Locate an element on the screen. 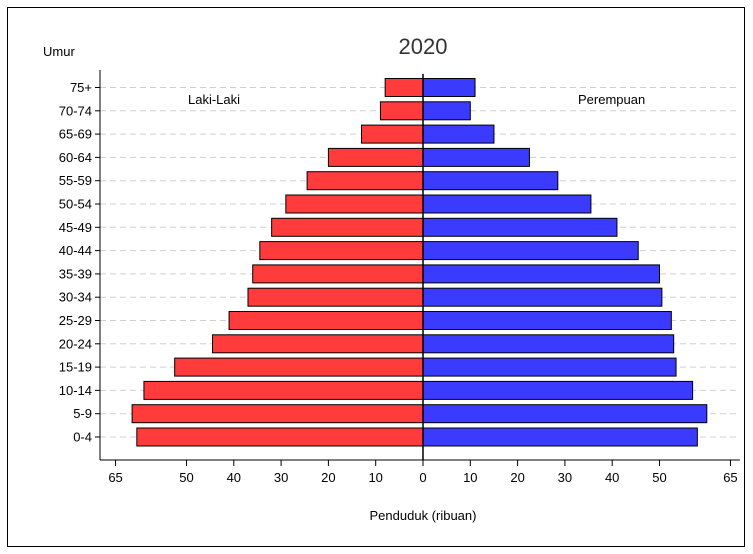 This screenshot has width=753, height=554. y-axis-title: Umur is located at coordinates (59, 51).